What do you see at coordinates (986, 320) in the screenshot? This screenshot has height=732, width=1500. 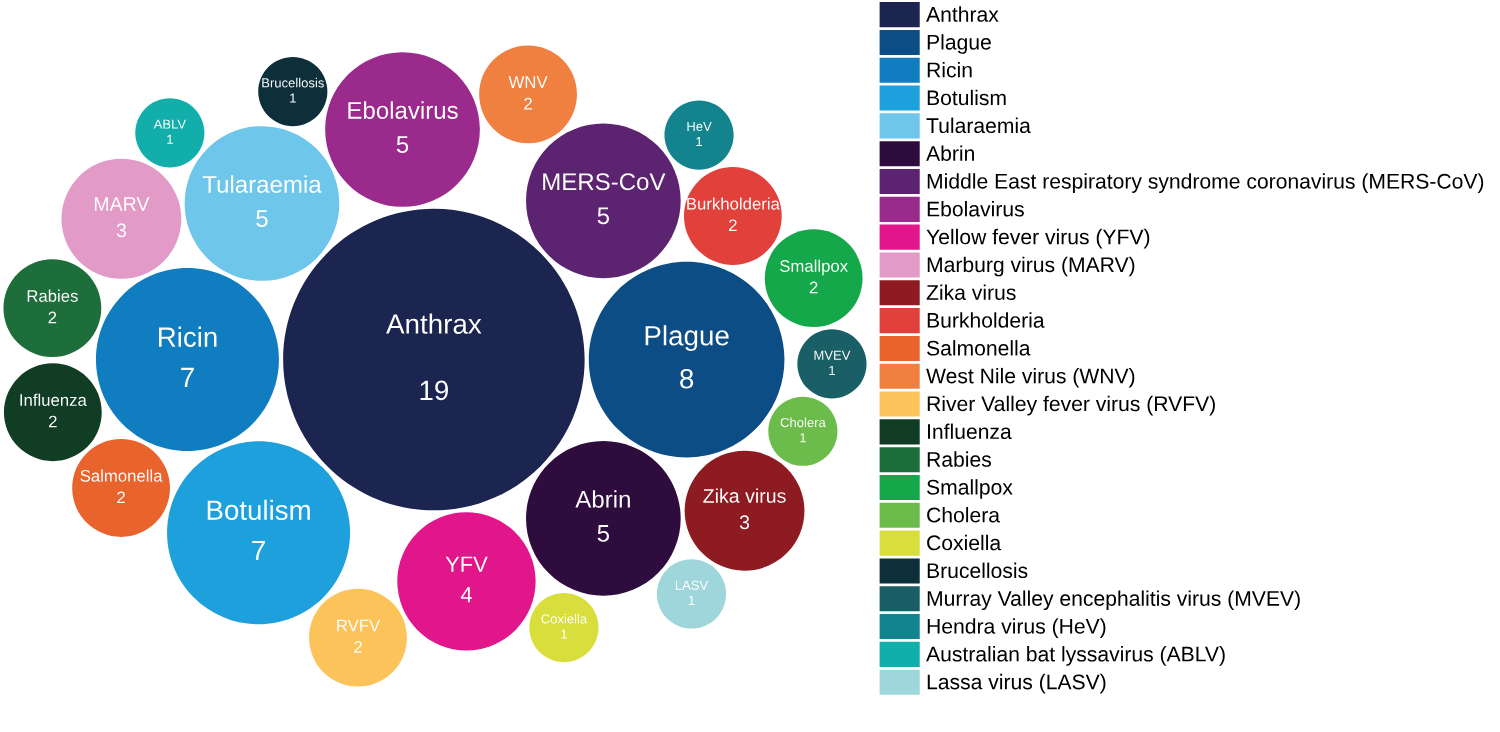 I see `legend-label: Burkholderia` at bounding box center [986, 320].